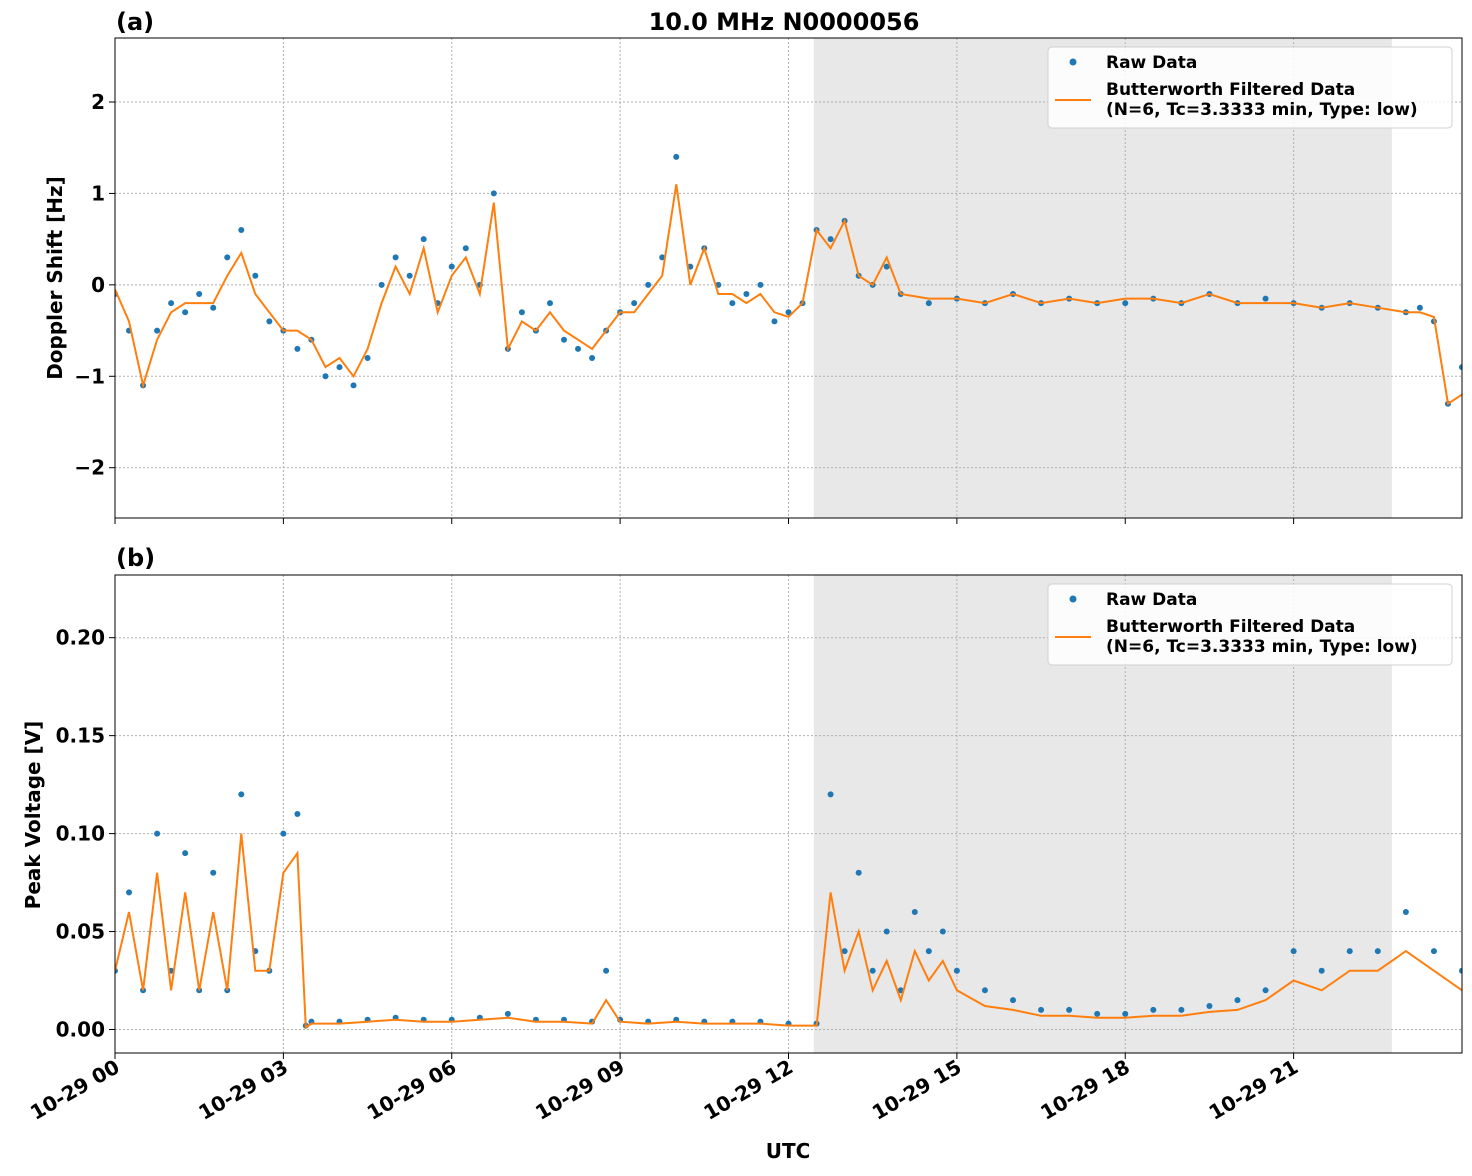  Describe the element at coordinates (1073, 599) in the screenshot. I see `legend-marker-raw-b` at that location.